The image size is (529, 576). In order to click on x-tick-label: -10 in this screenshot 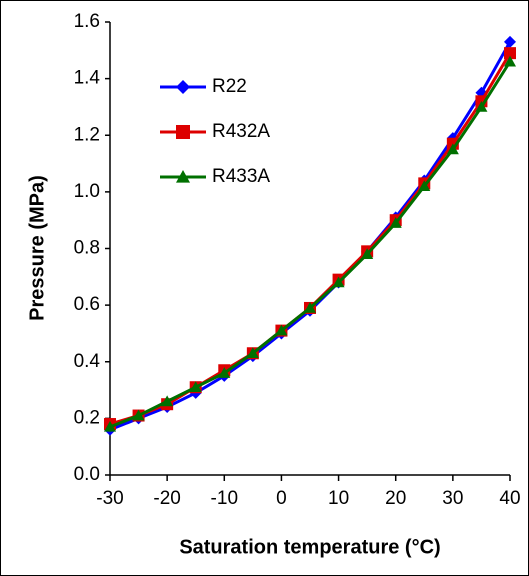, I will do `click(224, 498)`.